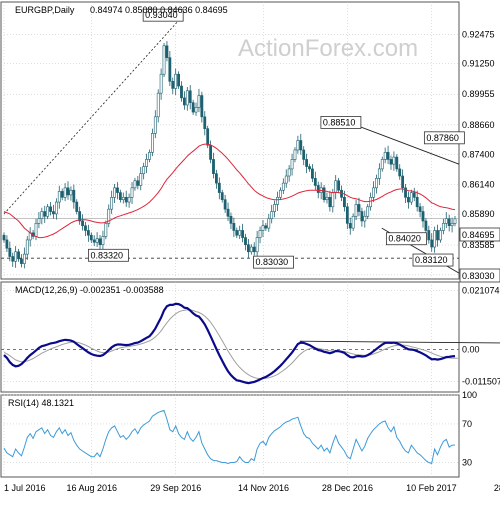 This screenshot has width=500, height=505. Describe the element at coordinates (478, 94) in the screenshot. I see `price-tick-label: 0.89955` at that location.